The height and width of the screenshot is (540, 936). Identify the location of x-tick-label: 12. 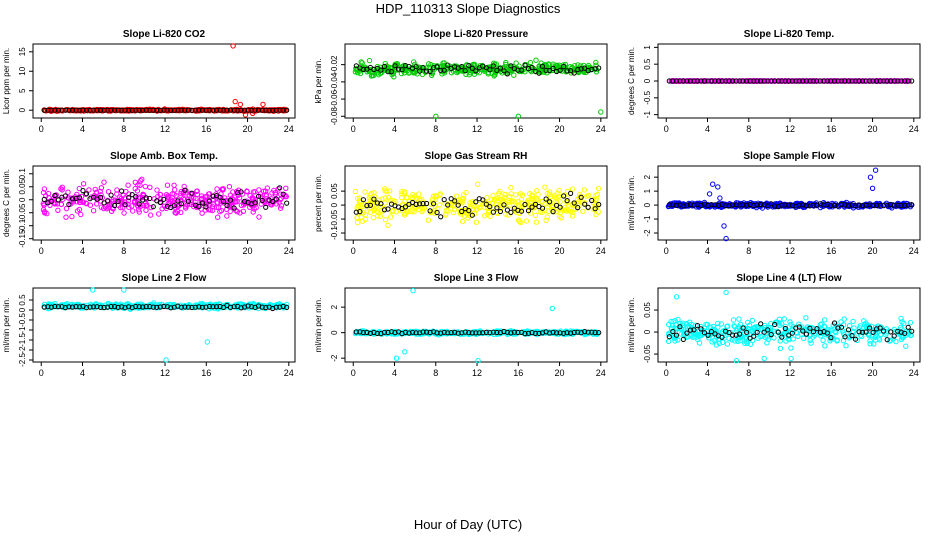
(477, 373).